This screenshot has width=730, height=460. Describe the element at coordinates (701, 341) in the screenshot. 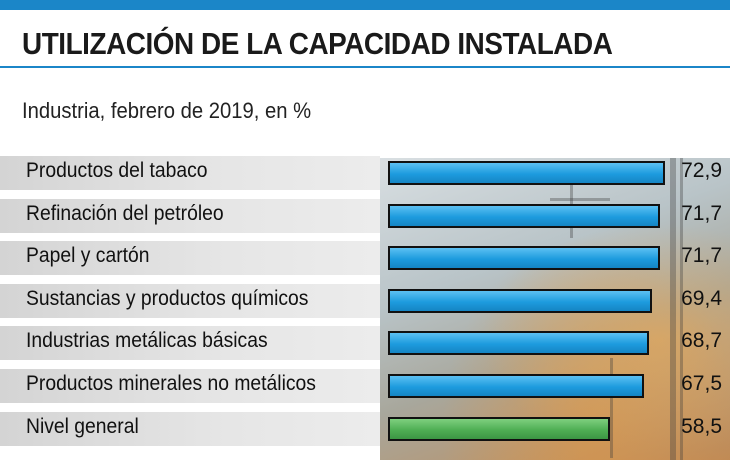

I see `data-label: 68,7` at that location.